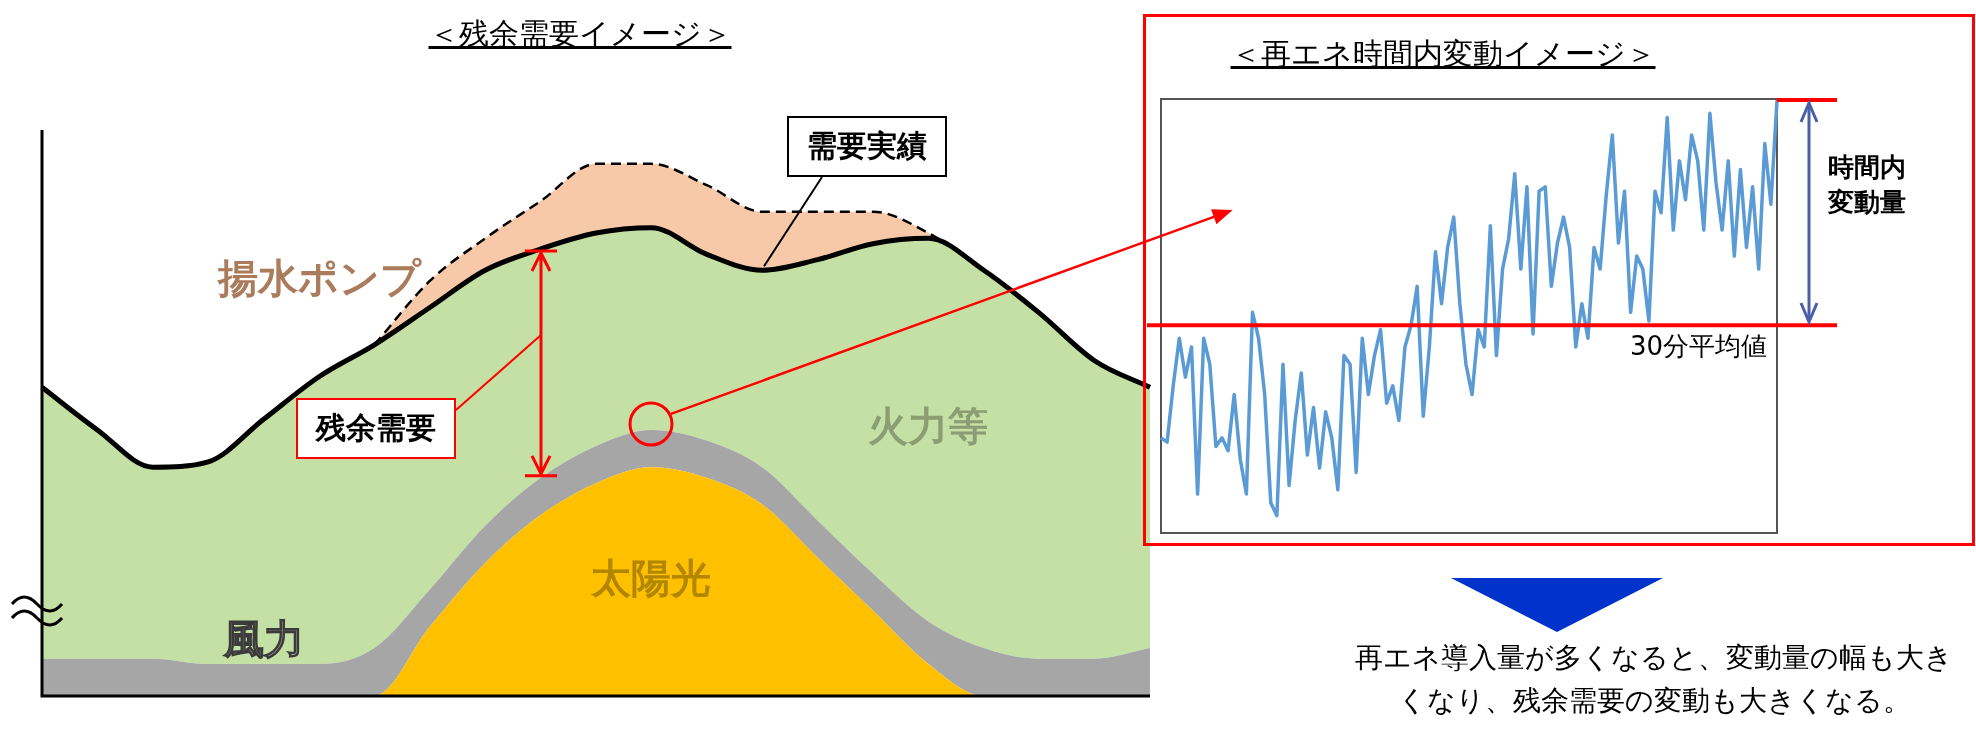 The image size is (1976, 732). What do you see at coordinates (580, 34) in the screenshot?
I see `chart-title: ＜残余需要イメージ＞` at bounding box center [580, 34].